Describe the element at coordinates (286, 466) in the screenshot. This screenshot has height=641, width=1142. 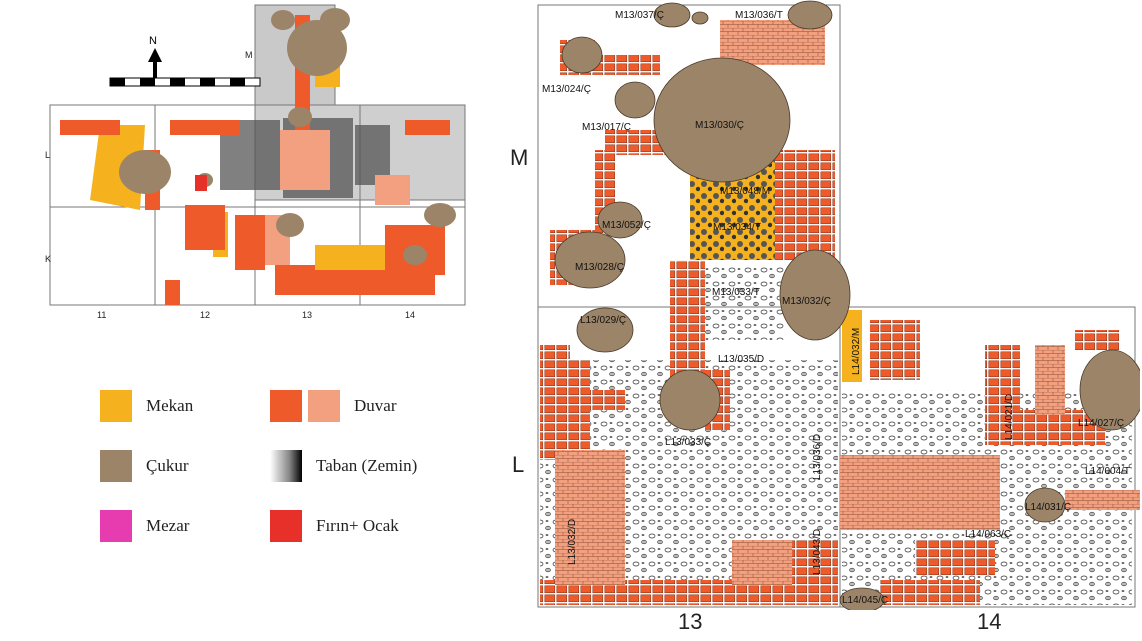
I see `legend-swatch-taban` at that location.